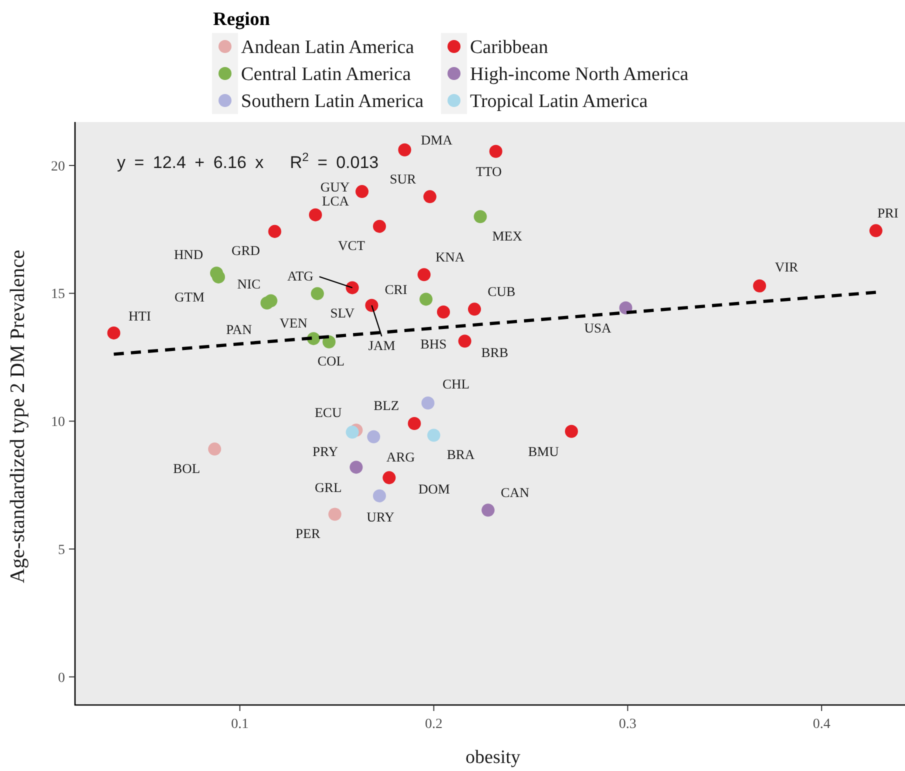 The width and height of the screenshot is (905, 771). I want to click on x-tick-label: 0.2, so click(434, 724).